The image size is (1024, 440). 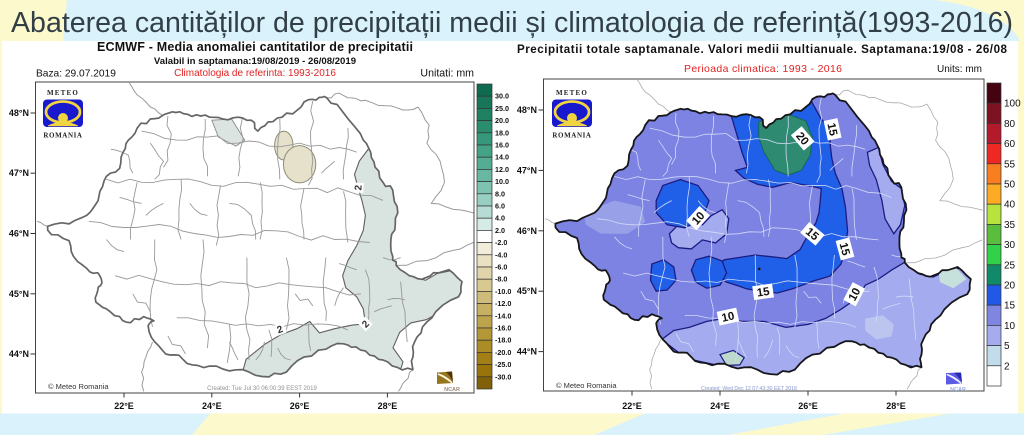 I want to click on svg-text:Perioada climatica: 1993 - 201: Perioada climatica: 1993 - 2016, so click(x=763, y=69).